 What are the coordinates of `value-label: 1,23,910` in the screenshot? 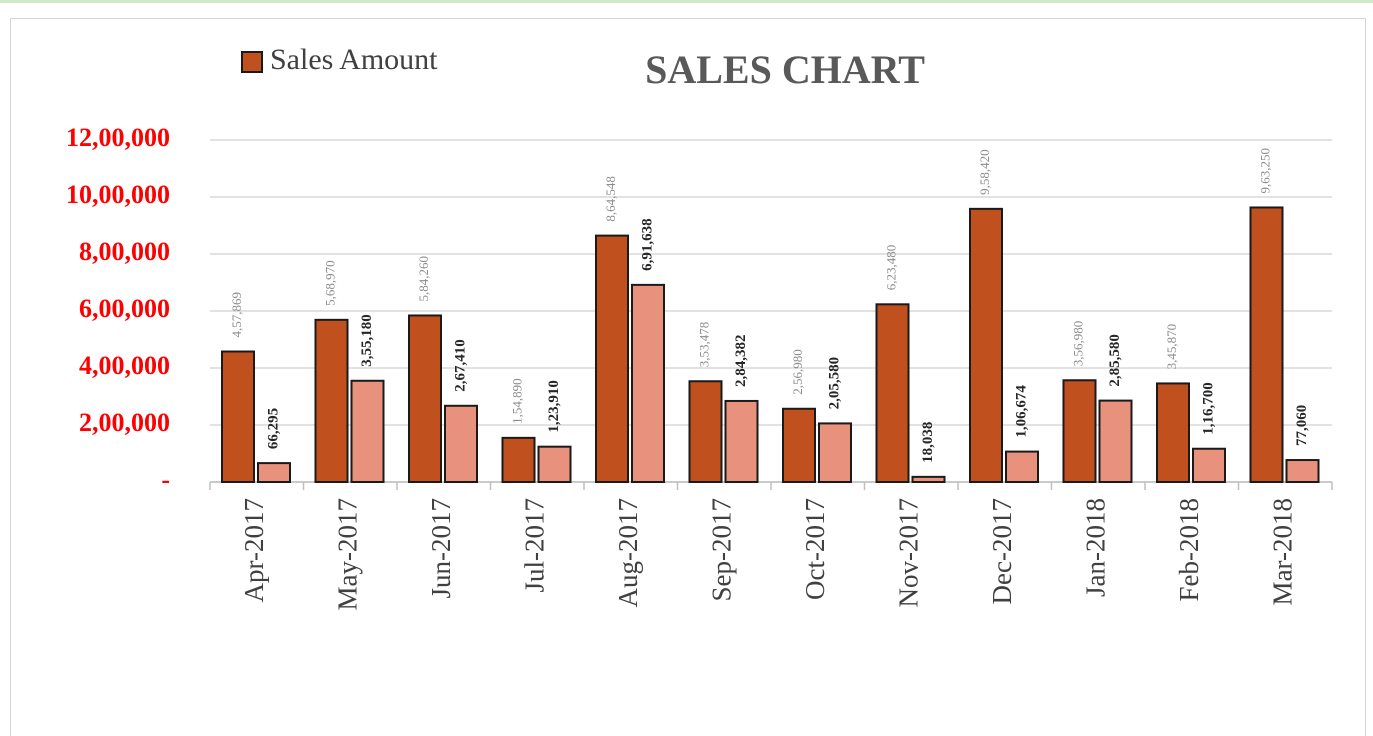 It's located at (554, 406).